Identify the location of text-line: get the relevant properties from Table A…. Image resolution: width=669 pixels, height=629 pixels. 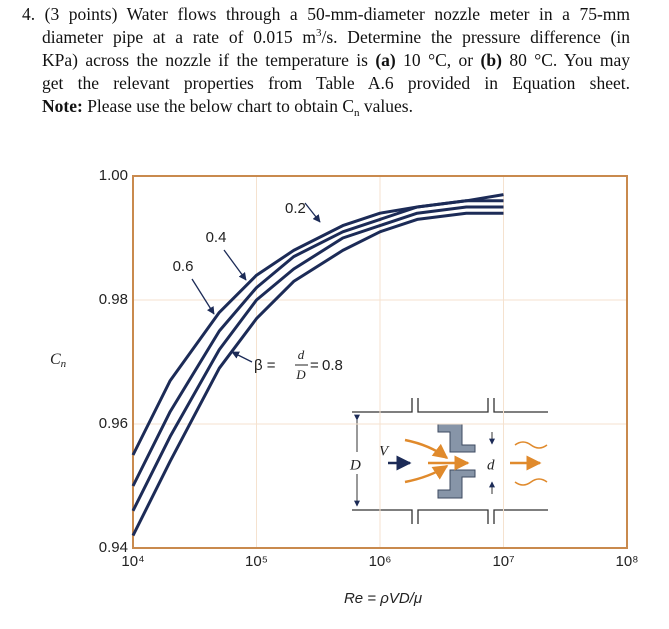
(336, 83).